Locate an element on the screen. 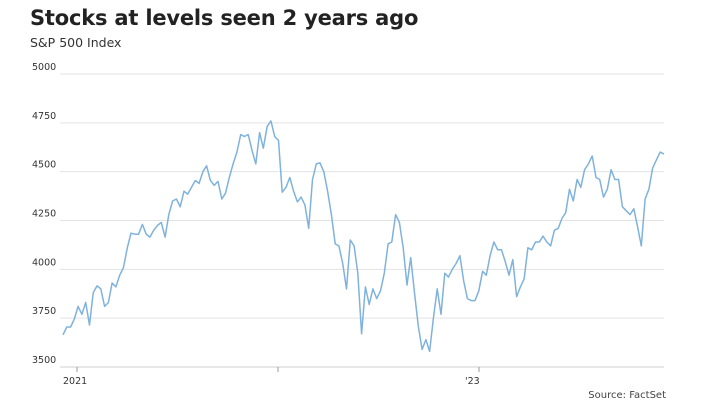  x-axis: 2021 '23 is located at coordinates (362, 376).